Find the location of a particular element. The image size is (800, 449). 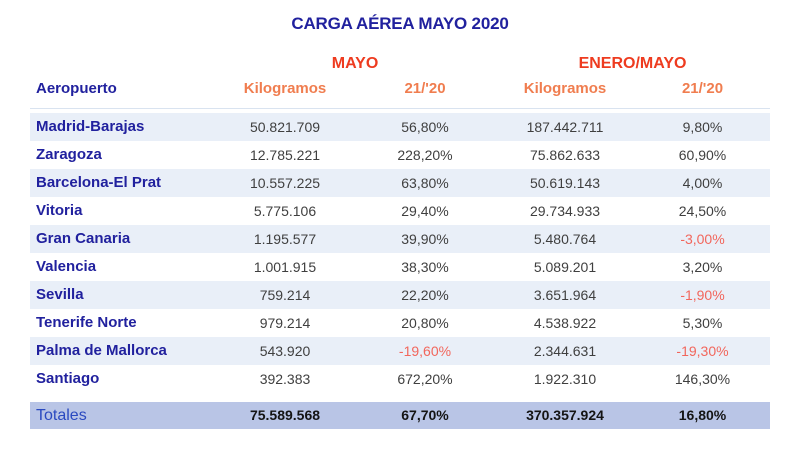

value-cell: 1.195.577 is located at coordinates (285, 239).